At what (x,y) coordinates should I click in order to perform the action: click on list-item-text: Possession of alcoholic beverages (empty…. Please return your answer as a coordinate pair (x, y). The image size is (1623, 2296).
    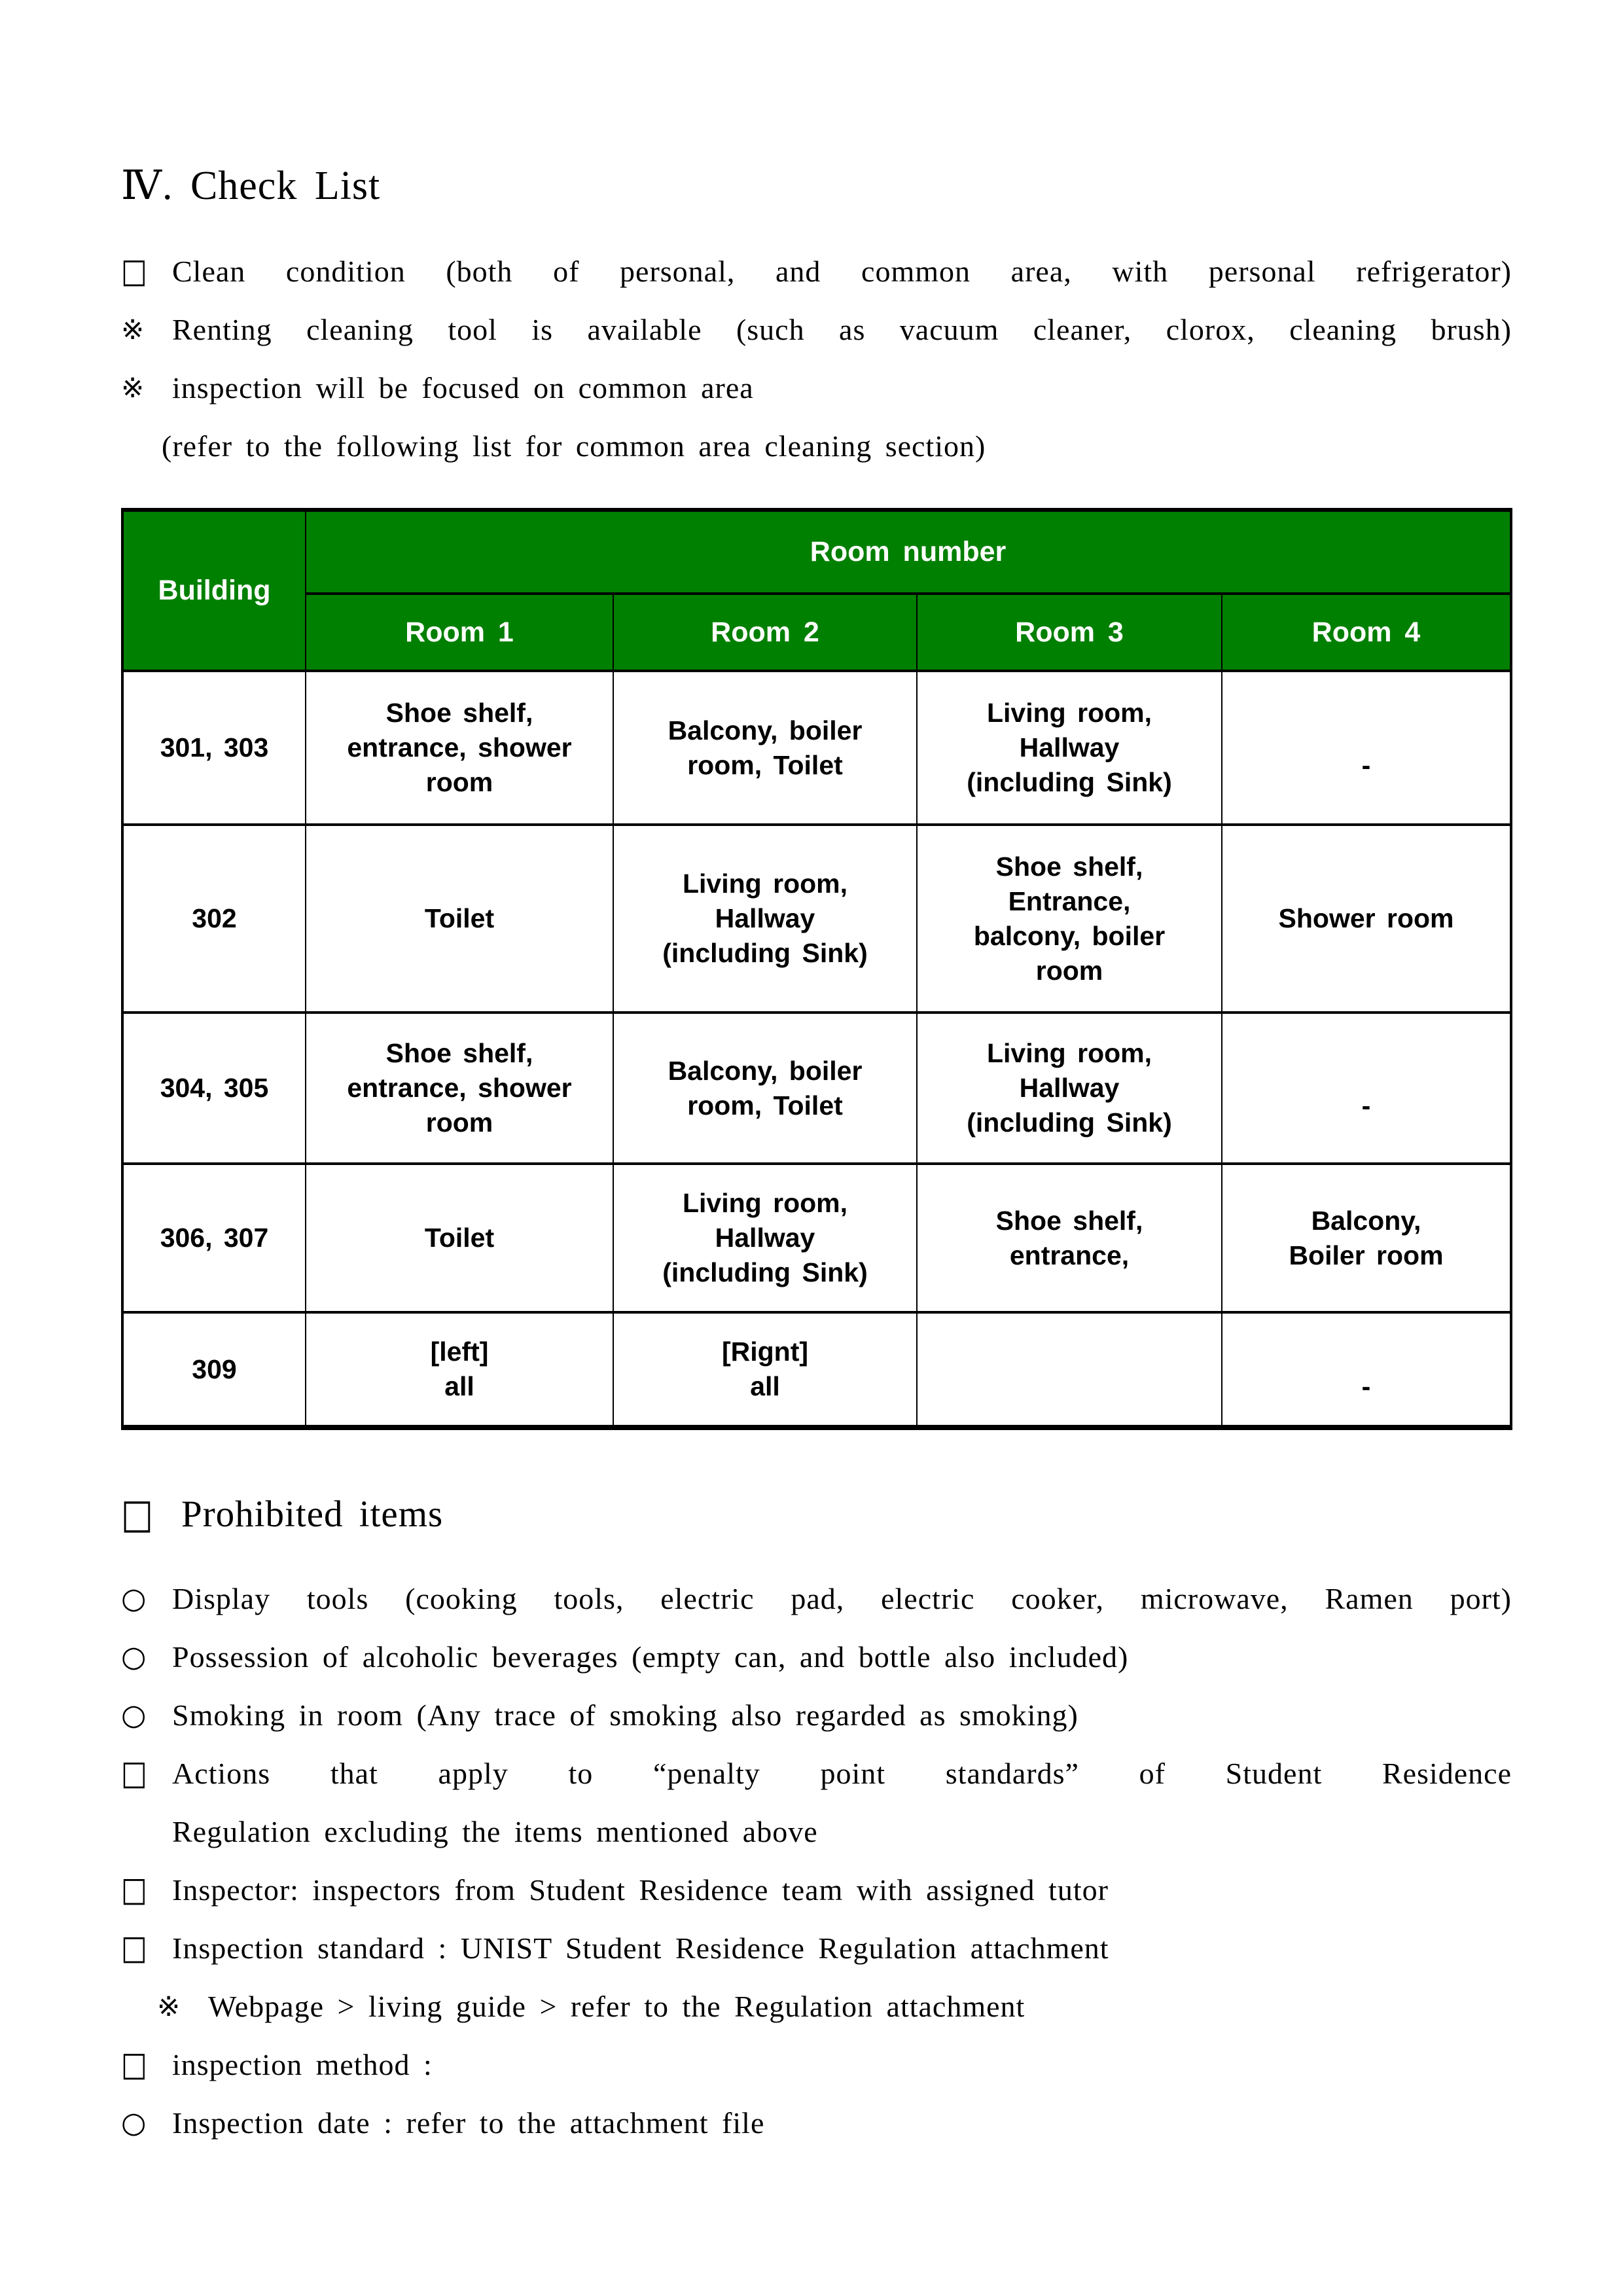
    Looking at the image, I should click on (650, 1657).